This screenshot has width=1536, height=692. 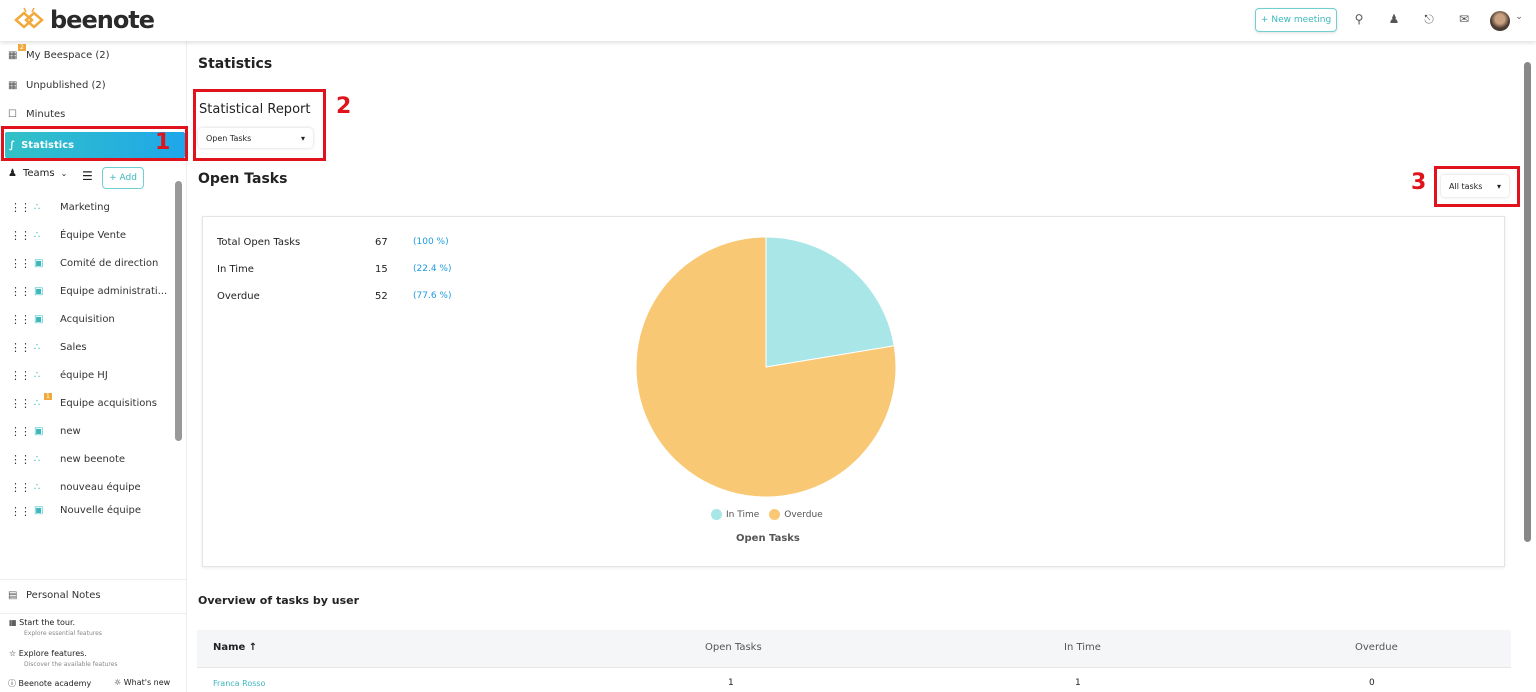 I want to click on badge: 1, so click(x=48, y=396).